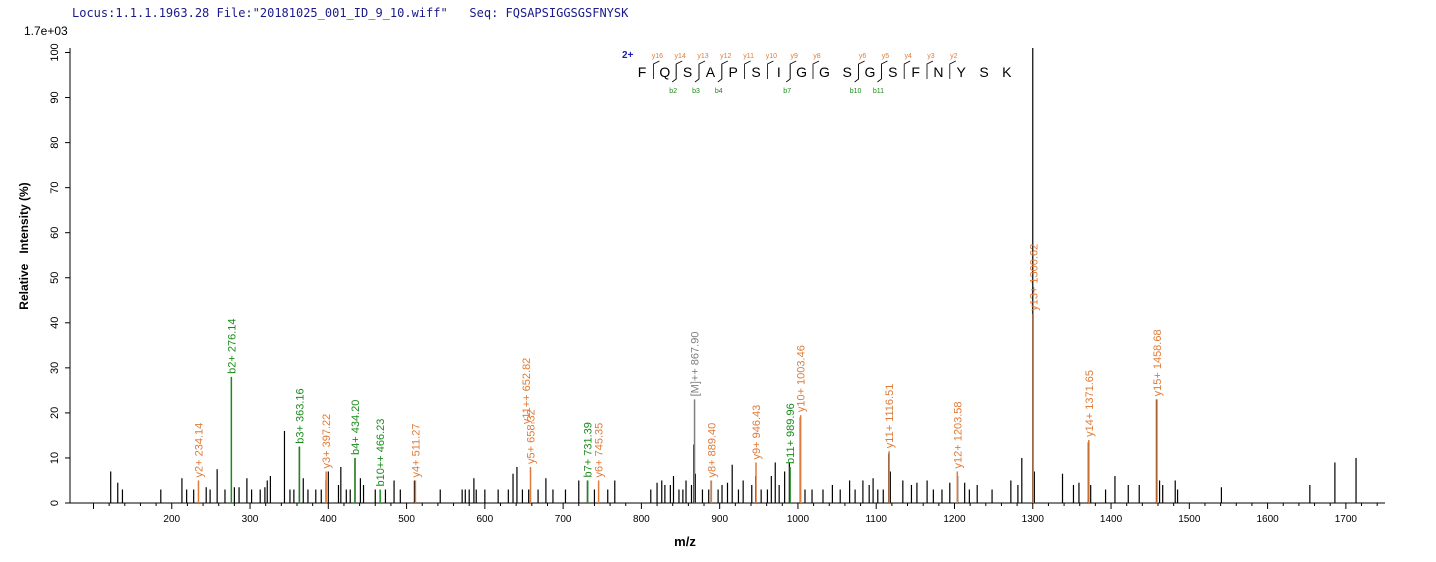 Image resolution: width=1436 pixels, height=562 pixels. What do you see at coordinates (702, 56) in the screenshot?
I see `y-ion-label: y13` at bounding box center [702, 56].